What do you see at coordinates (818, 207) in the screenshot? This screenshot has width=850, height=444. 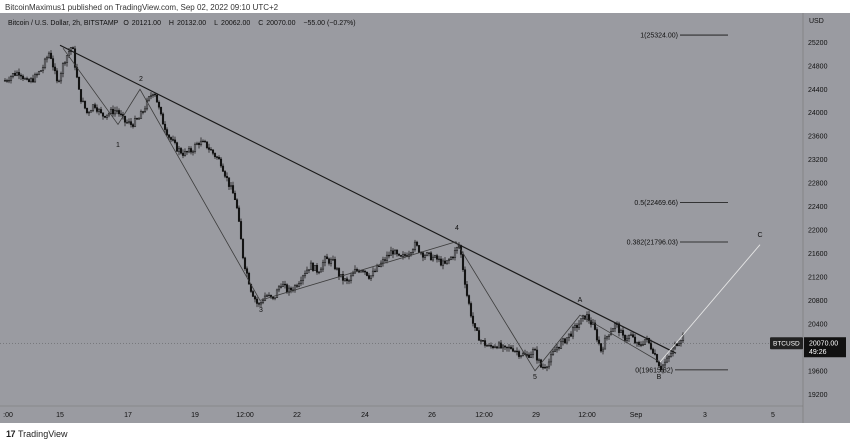 I see `price-tick-label: 22400` at bounding box center [818, 207].